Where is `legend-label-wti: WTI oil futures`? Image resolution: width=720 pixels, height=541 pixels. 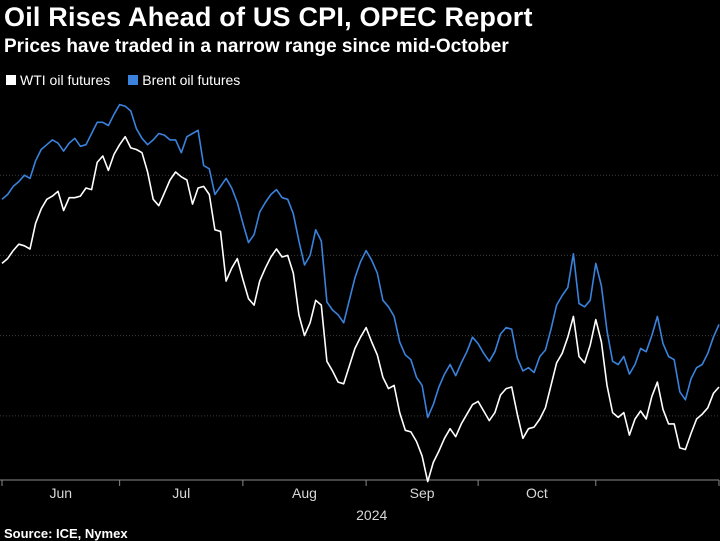 legend-label-wti: WTI oil futures is located at coordinates (65, 80).